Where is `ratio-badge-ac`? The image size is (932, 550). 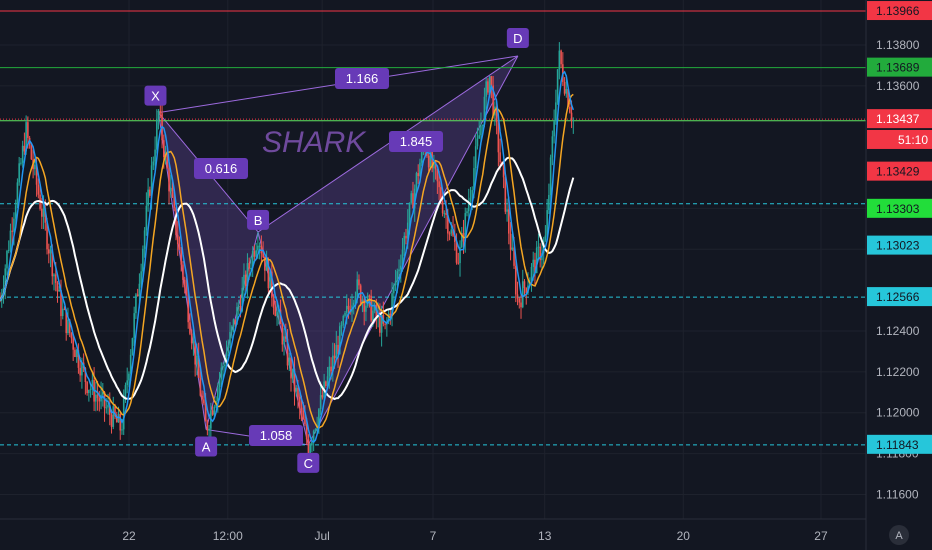 ratio-badge-ac is located at coordinates (276, 435).